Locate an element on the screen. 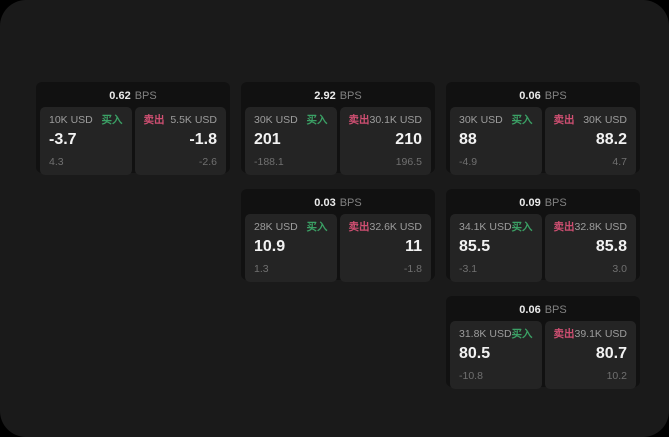 The width and height of the screenshot is (669, 437). buy-price: 10.9 is located at coordinates (270, 246).